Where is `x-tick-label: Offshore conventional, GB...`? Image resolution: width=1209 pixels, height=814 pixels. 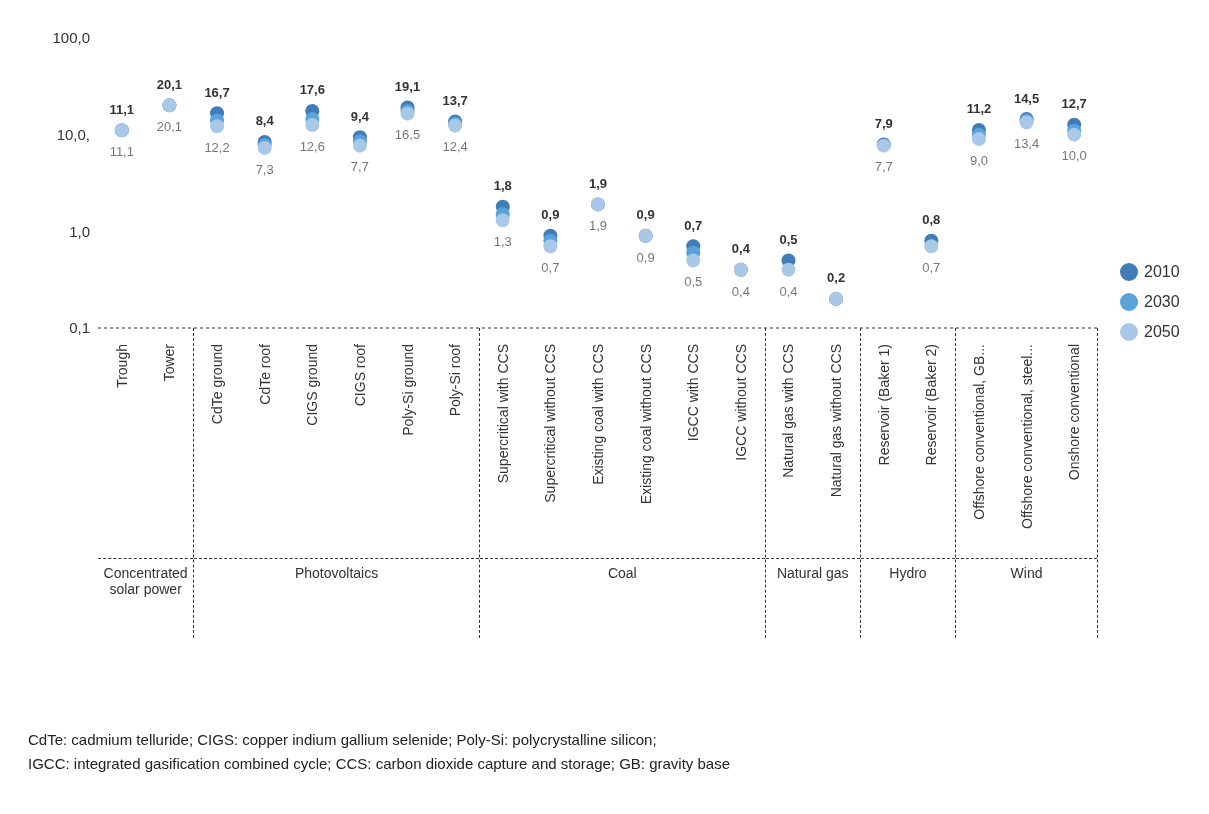
x-tick-label: Offshore conventional, GB... is located at coordinates (978, 432).